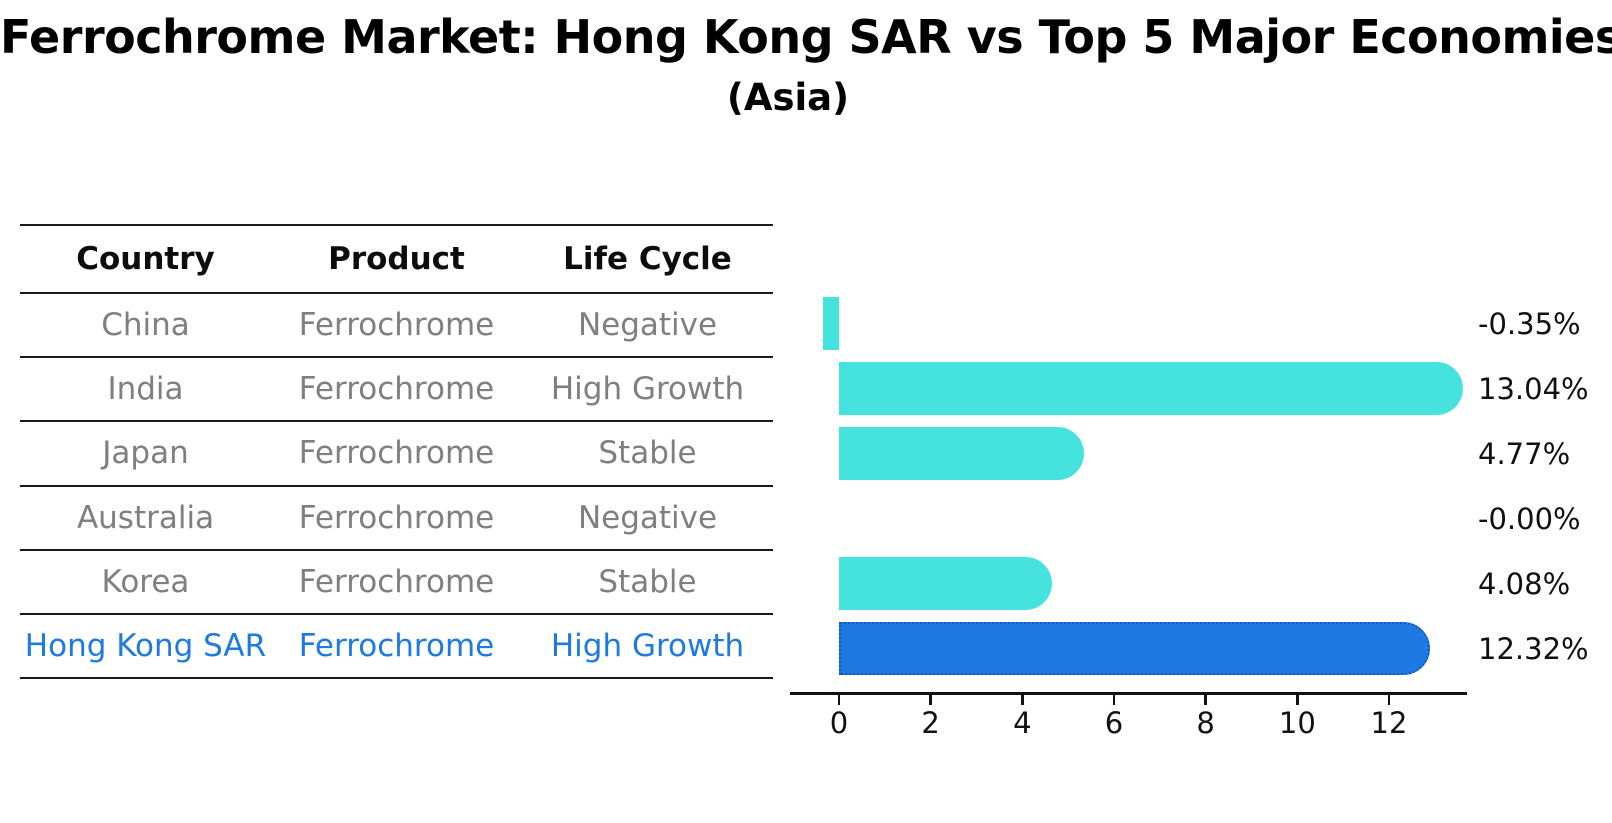 The image size is (1612, 823). Describe the element at coordinates (1297, 723) in the screenshot. I see `x-axis-tick-label: 10` at that location.